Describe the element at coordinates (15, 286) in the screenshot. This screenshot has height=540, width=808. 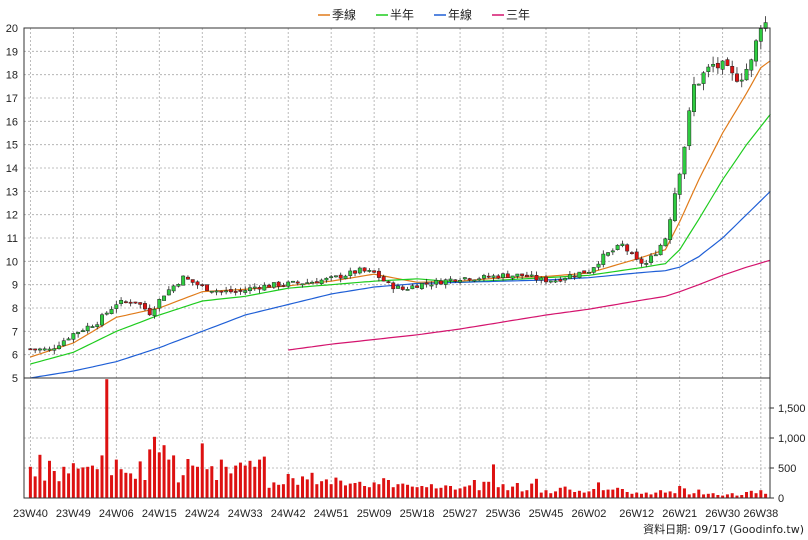
I see `price-tick-label: 9` at that location.